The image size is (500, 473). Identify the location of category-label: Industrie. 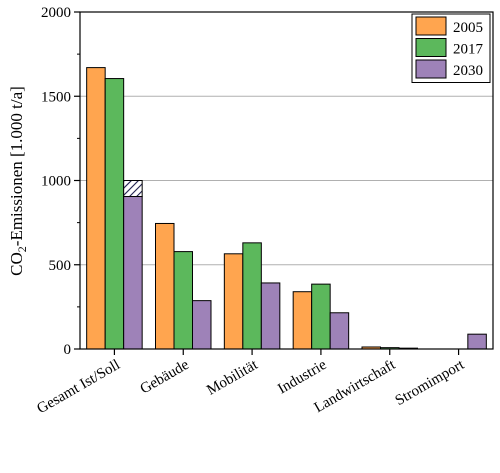
(302, 377).